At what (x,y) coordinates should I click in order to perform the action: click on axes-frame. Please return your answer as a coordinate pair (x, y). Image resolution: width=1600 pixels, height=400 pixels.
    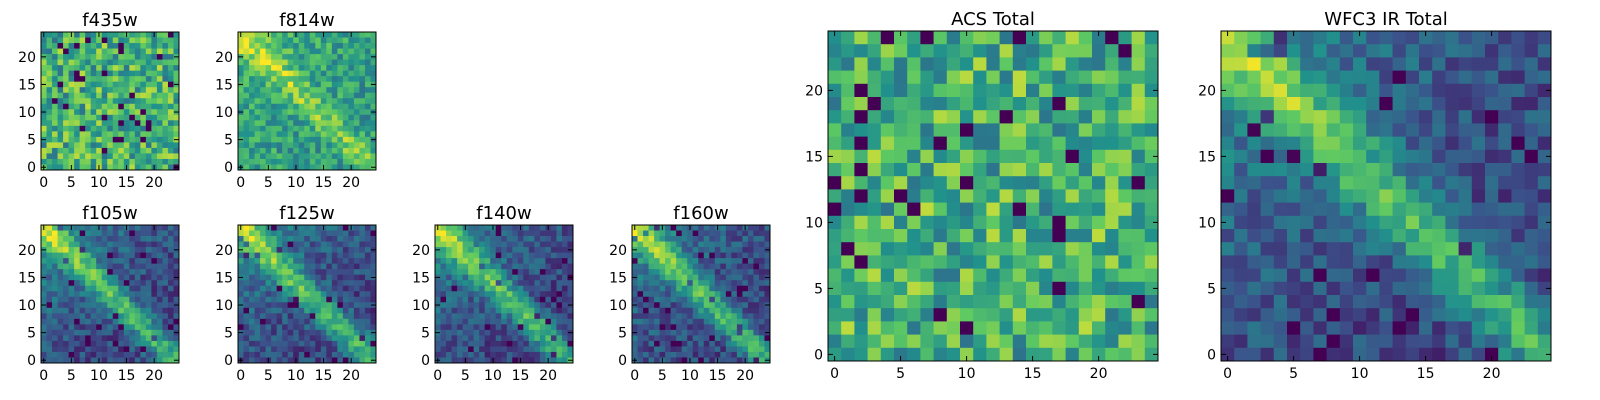
    Looking at the image, I should click on (307, 101).